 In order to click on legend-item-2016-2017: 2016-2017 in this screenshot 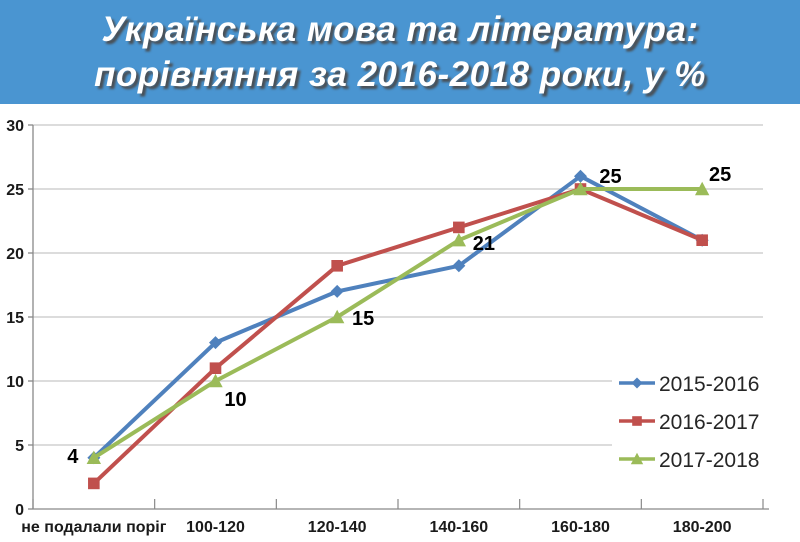, I will do `click(689, 422)`.